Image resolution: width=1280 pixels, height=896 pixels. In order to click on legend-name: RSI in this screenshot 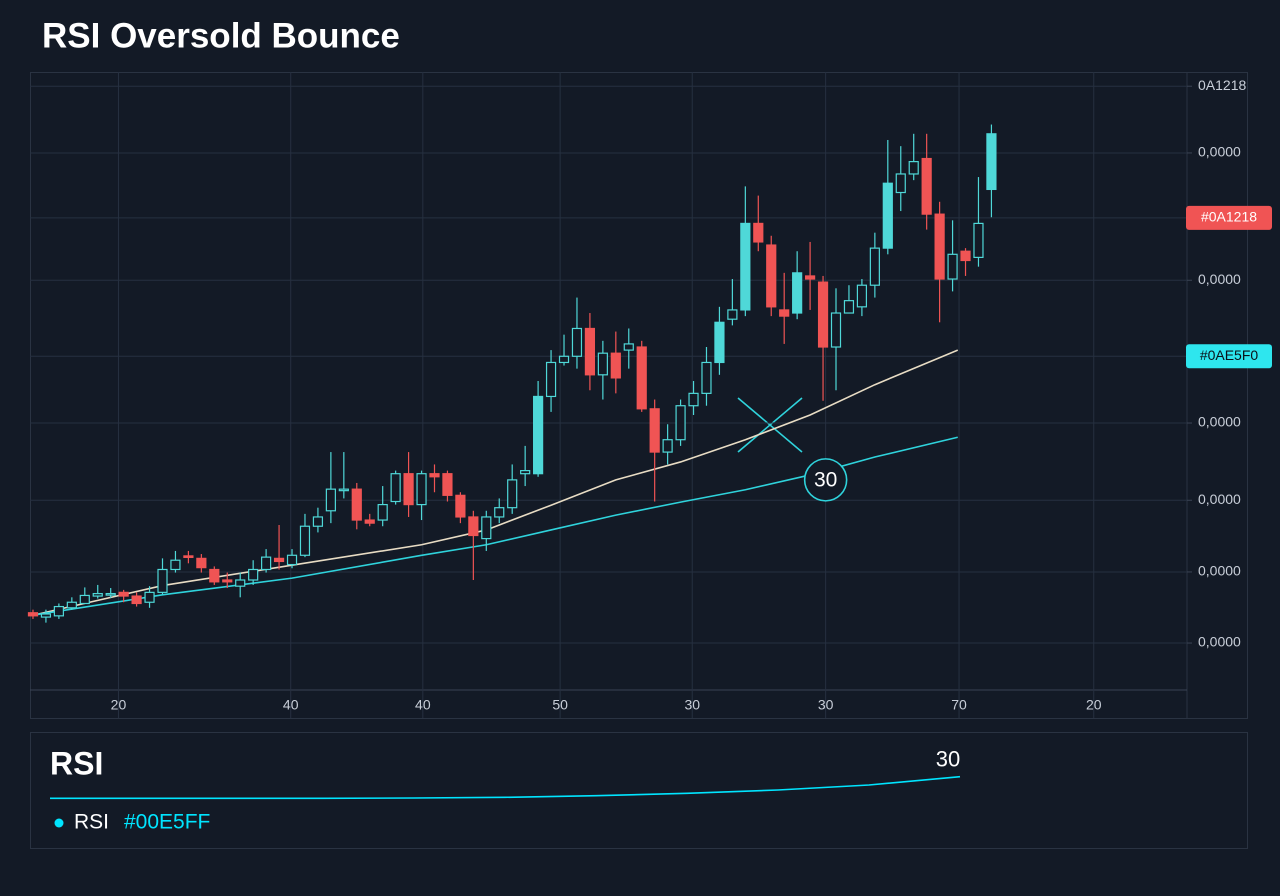, I will do `click(91, 822)`.